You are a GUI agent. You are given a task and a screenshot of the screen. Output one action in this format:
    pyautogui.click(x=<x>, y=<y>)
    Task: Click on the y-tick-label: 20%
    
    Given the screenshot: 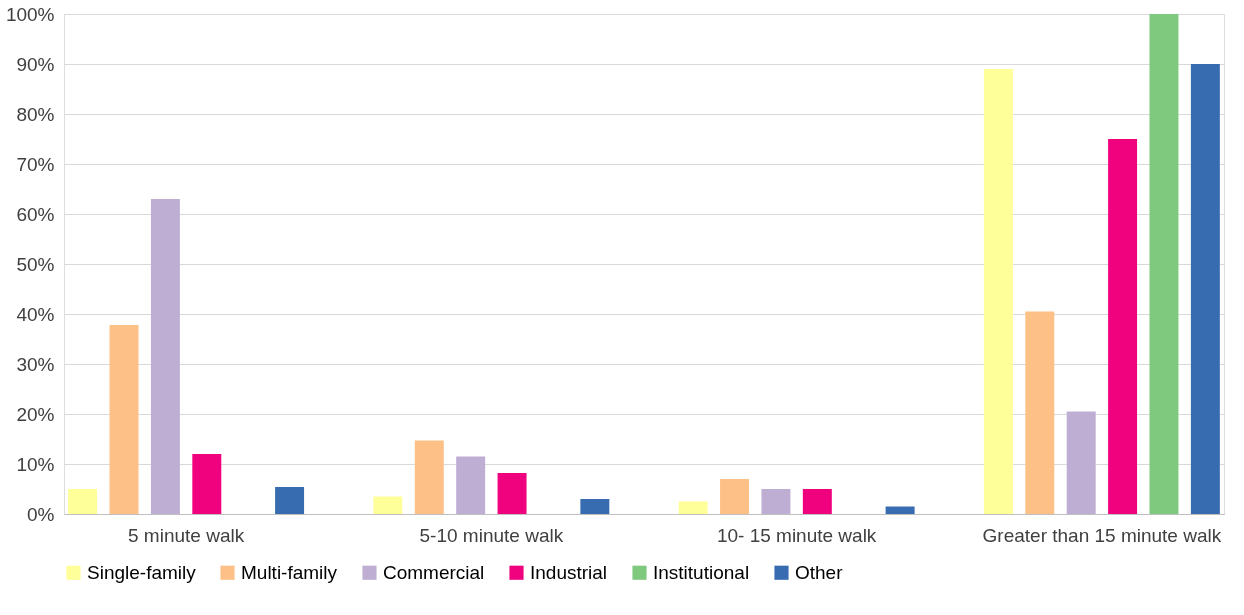 What is the action you would take?
    pyautogui.click(x=35, y=414)
    